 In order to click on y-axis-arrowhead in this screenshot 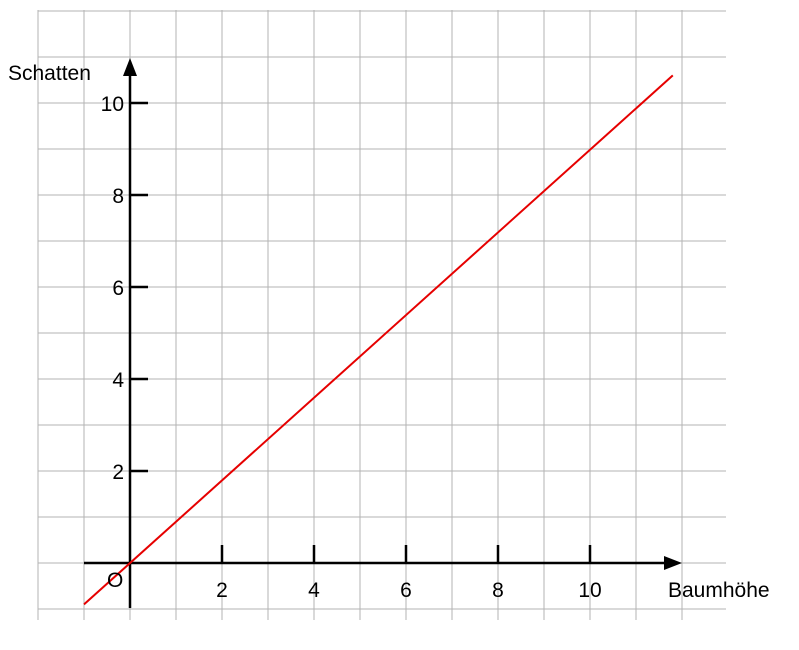, I will do `click(130, 67)`.